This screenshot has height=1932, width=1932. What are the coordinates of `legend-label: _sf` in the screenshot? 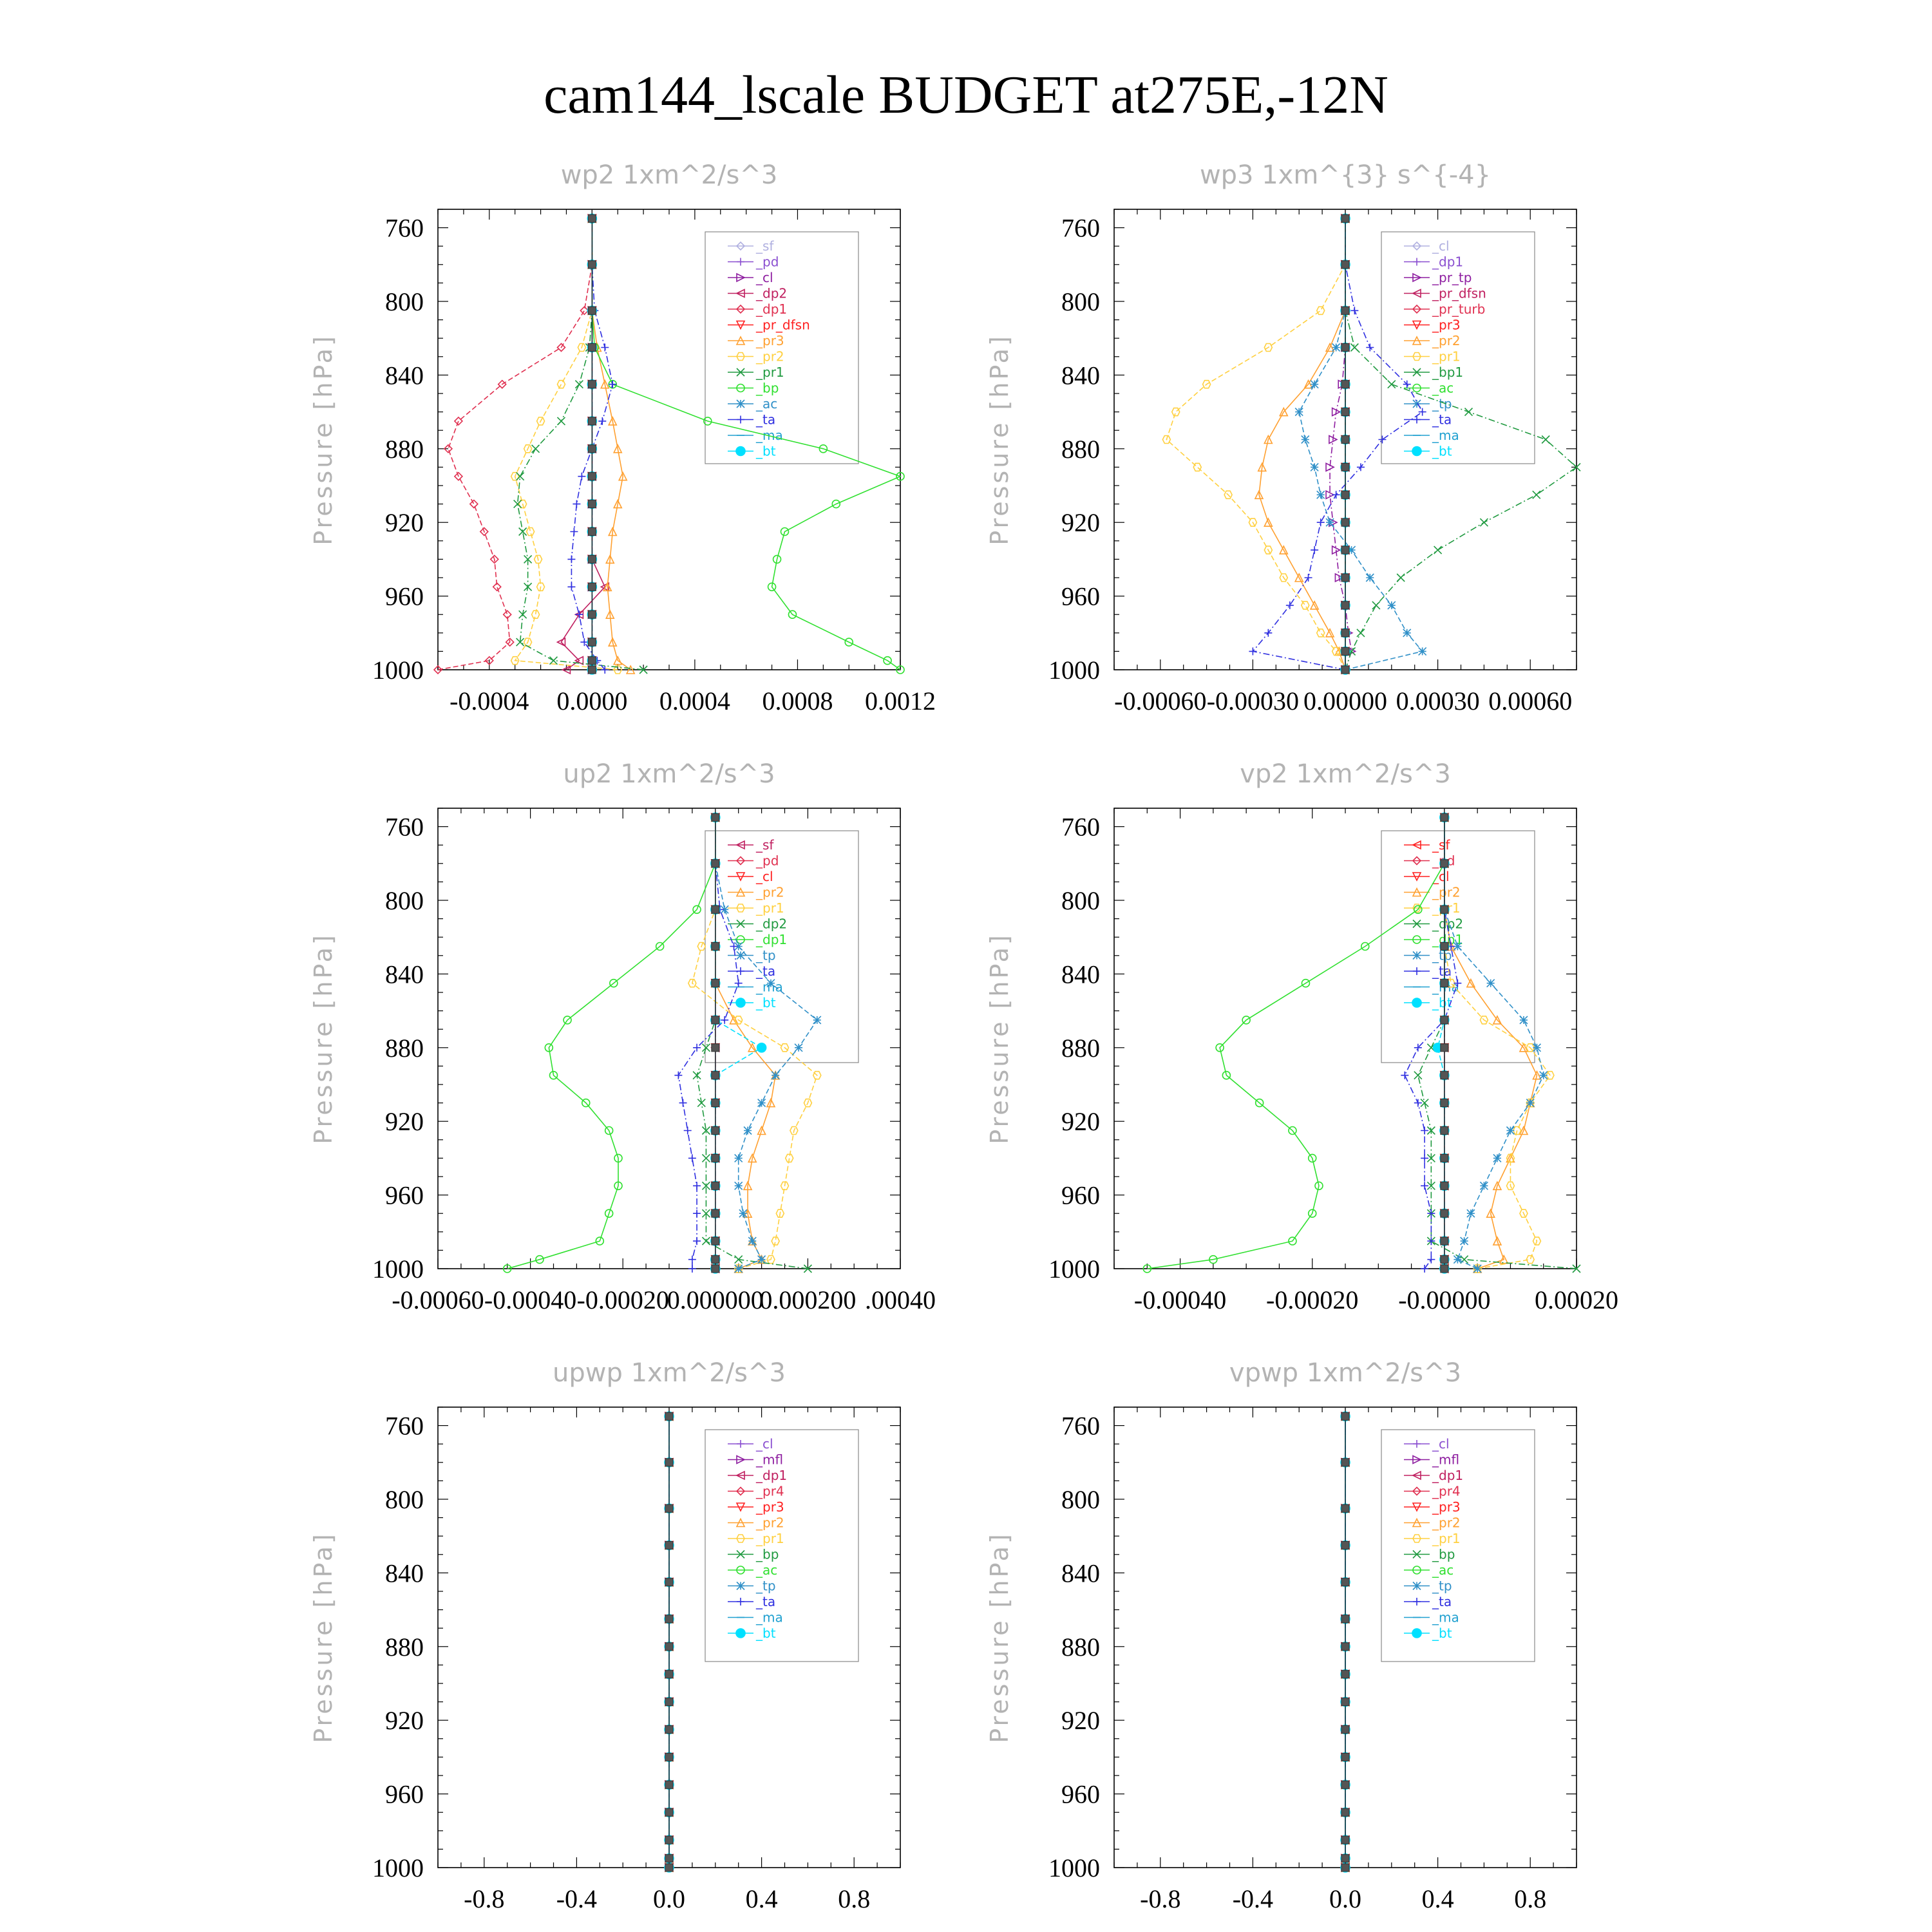 It's located at (764, 246).